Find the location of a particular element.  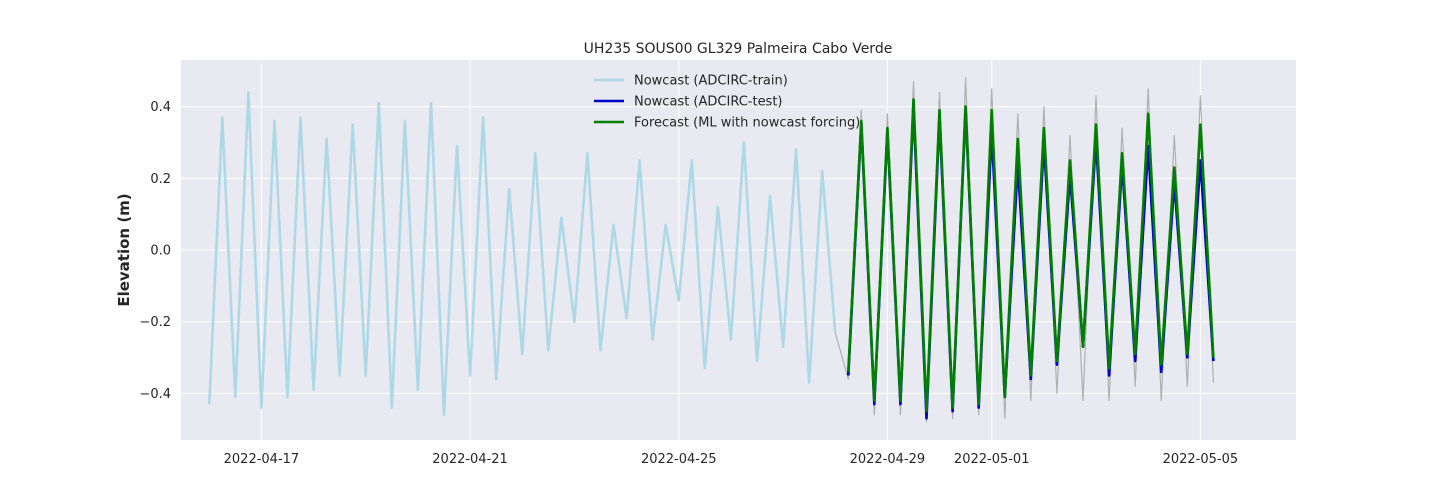

legend-label: Nowcast (ADCIRC-train) is located at coordinates (711, 81).